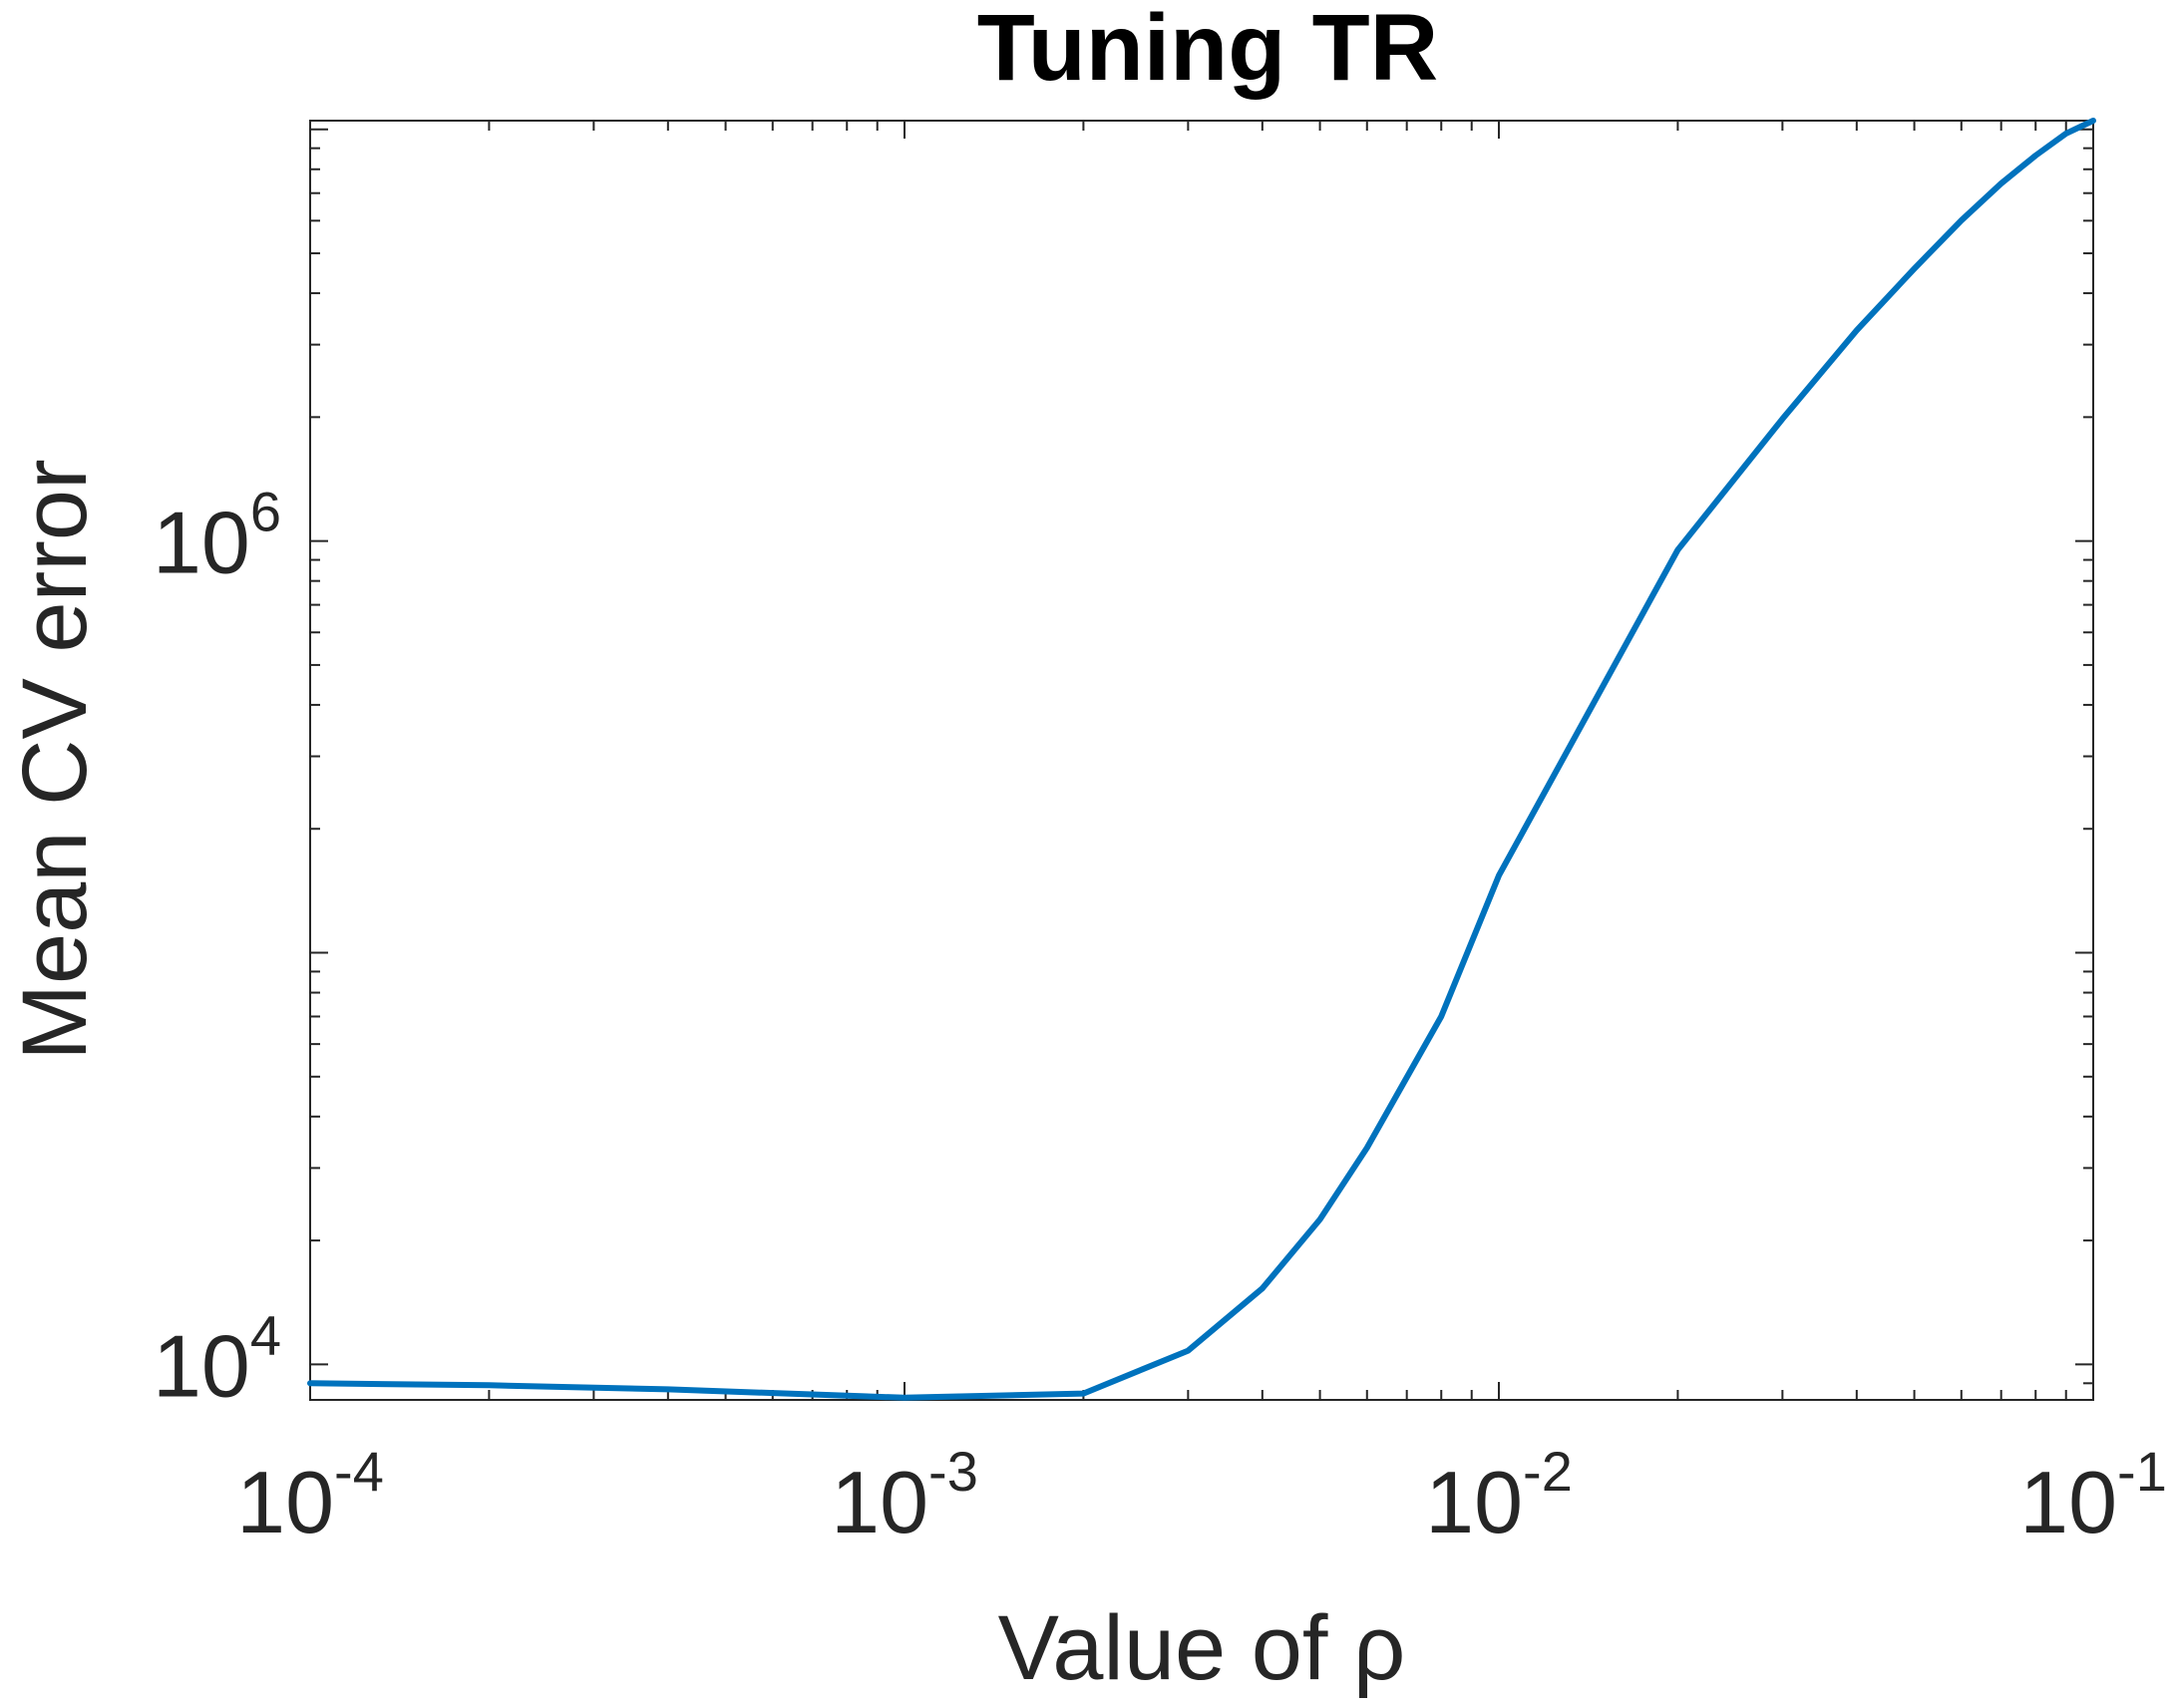  I want to click on x-tick-label: 10⁻⁴, so click(310, 1496).